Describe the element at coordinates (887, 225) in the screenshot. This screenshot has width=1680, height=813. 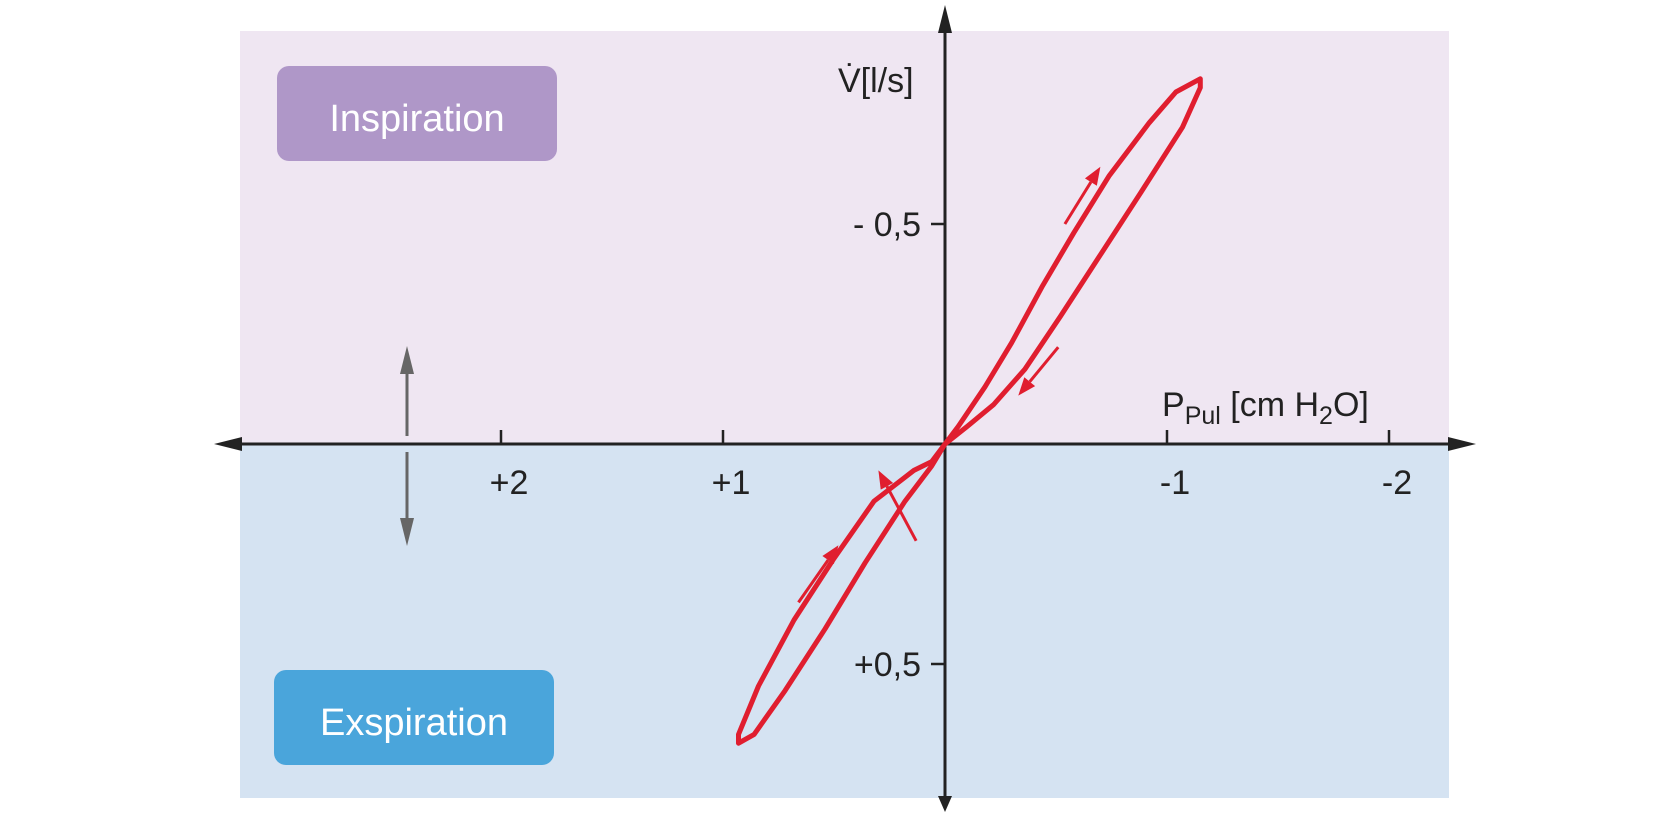
I see `y-tick-label-0: - 0,5` at that location.